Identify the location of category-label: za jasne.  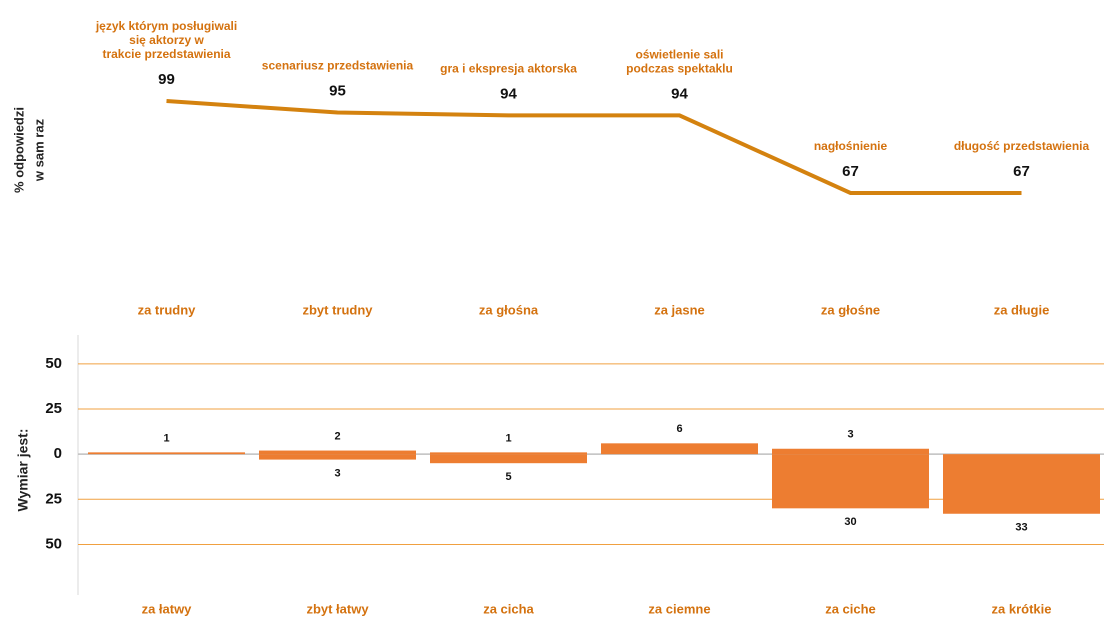
(679, 309).